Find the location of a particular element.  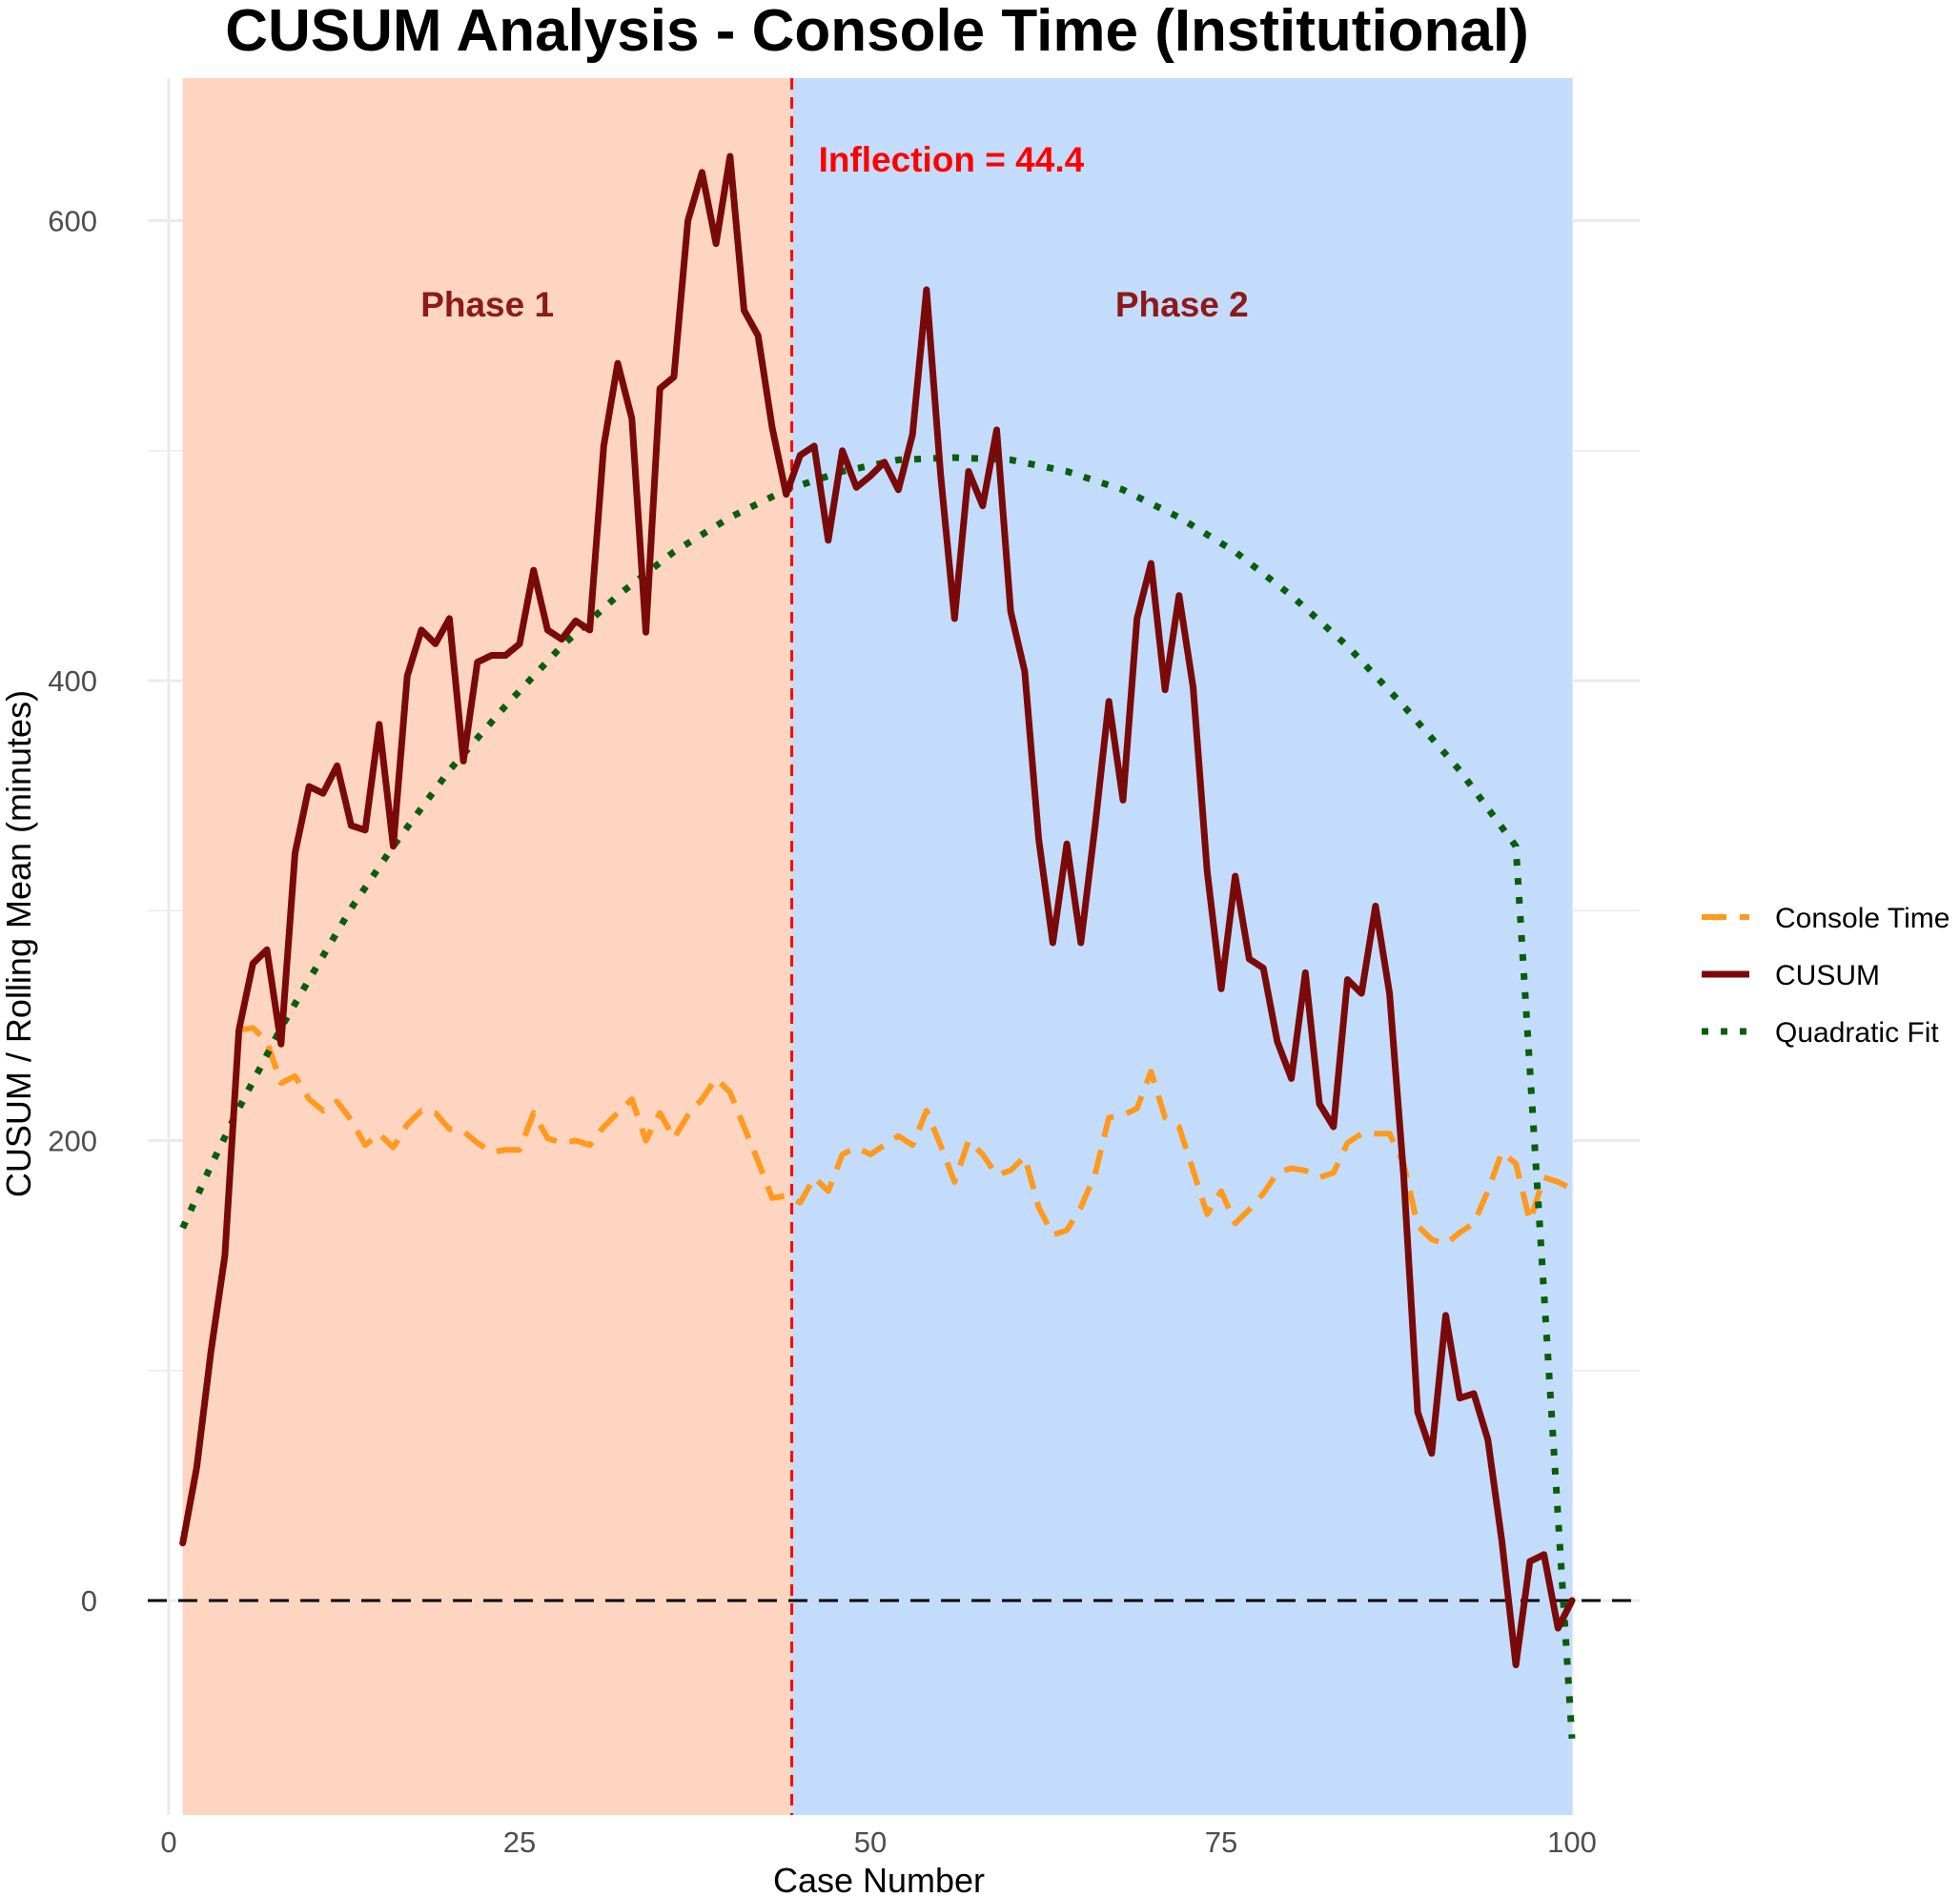

legend-label-quadratic-fit: Quadratic Fit is located at coordinates (1857, 1033).